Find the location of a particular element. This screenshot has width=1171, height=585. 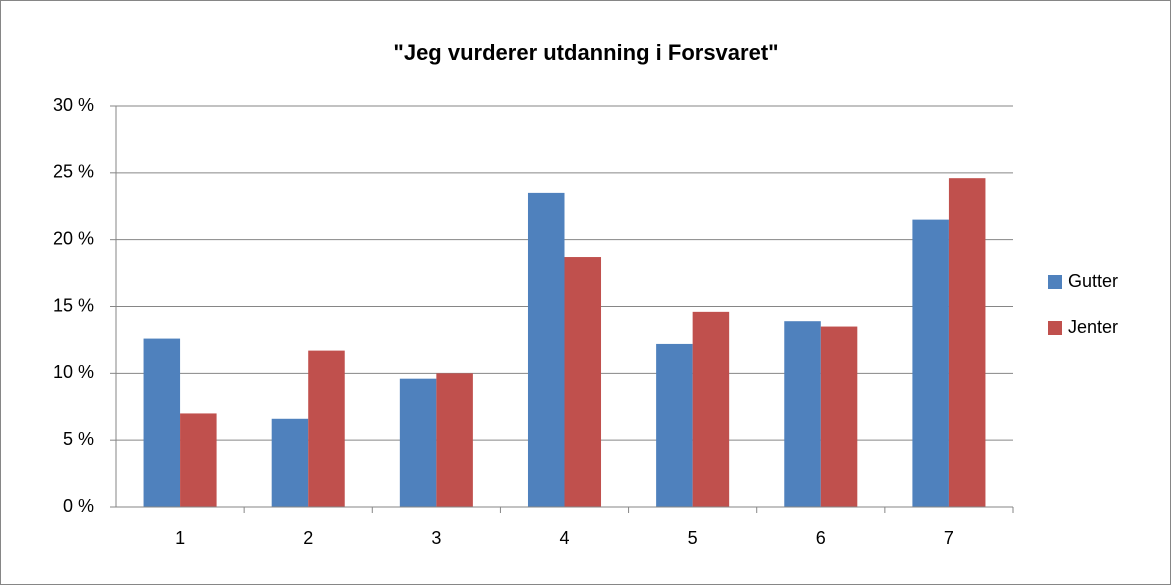

x-tick-label: 2 is located at coordinates (308, 538).